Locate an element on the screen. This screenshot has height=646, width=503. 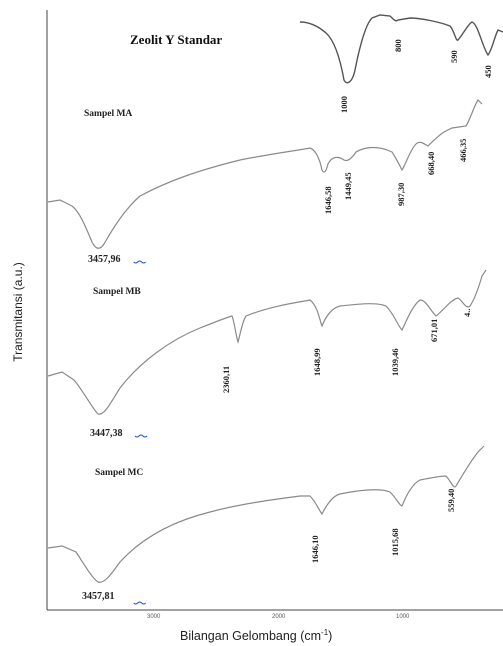
x-tick-label-2000: 2000 is located at coordinates (279, 617).